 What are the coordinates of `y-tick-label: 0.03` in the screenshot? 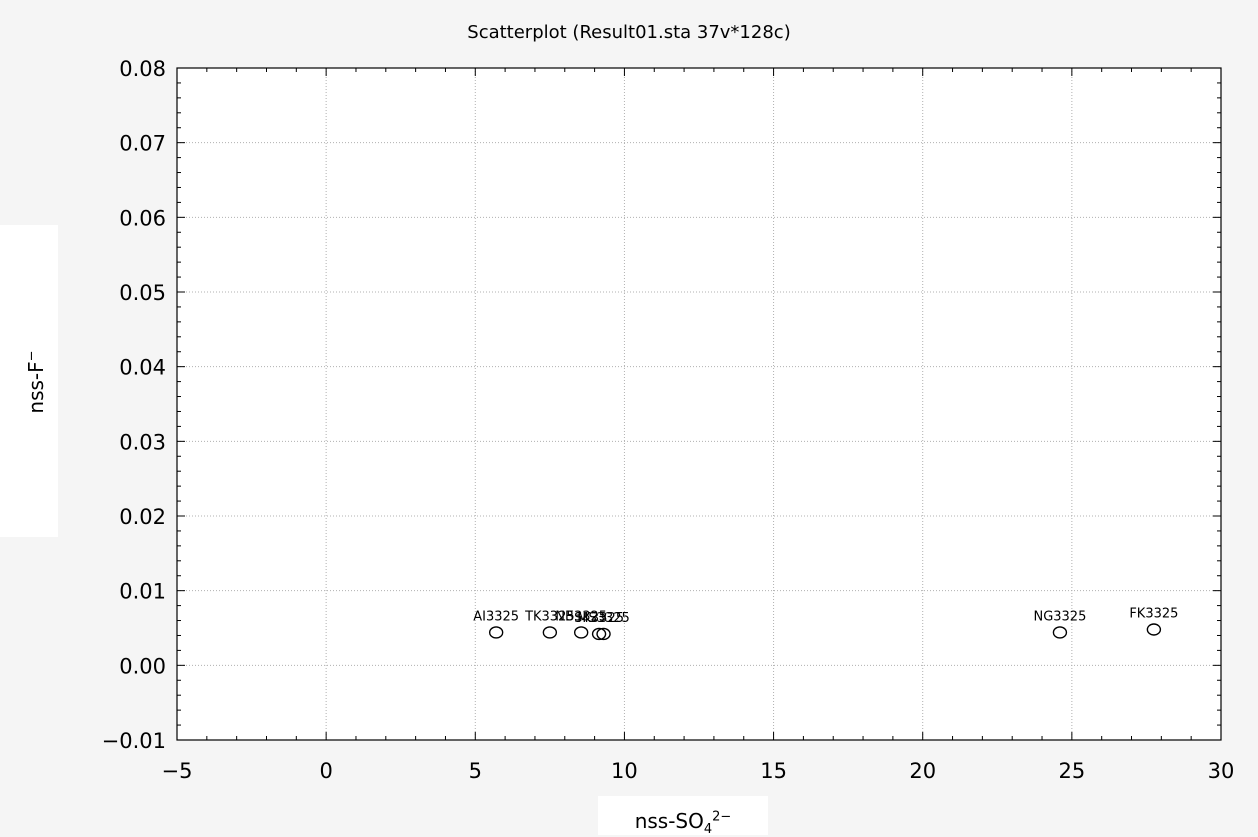 It's located at (142, 442).